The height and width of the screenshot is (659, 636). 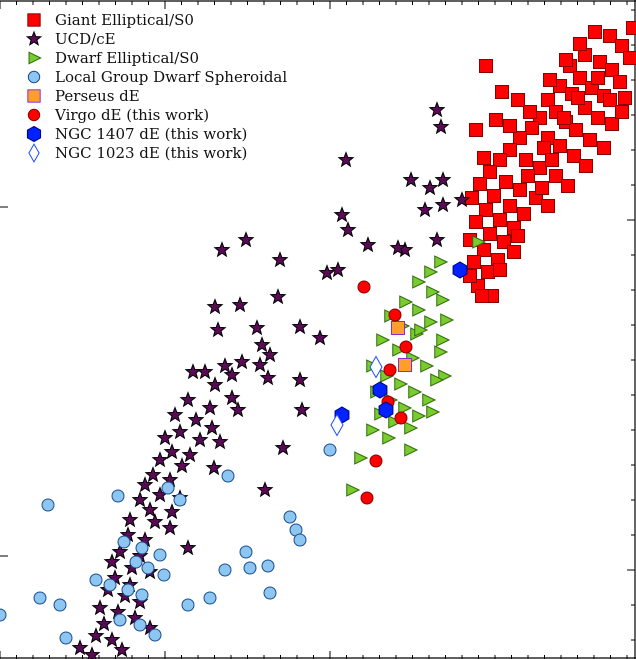 What do you see at coordinates (85, 39) in the screenshot?
I see `legend-label: UCD/cE` at bounding box center [85, 39].